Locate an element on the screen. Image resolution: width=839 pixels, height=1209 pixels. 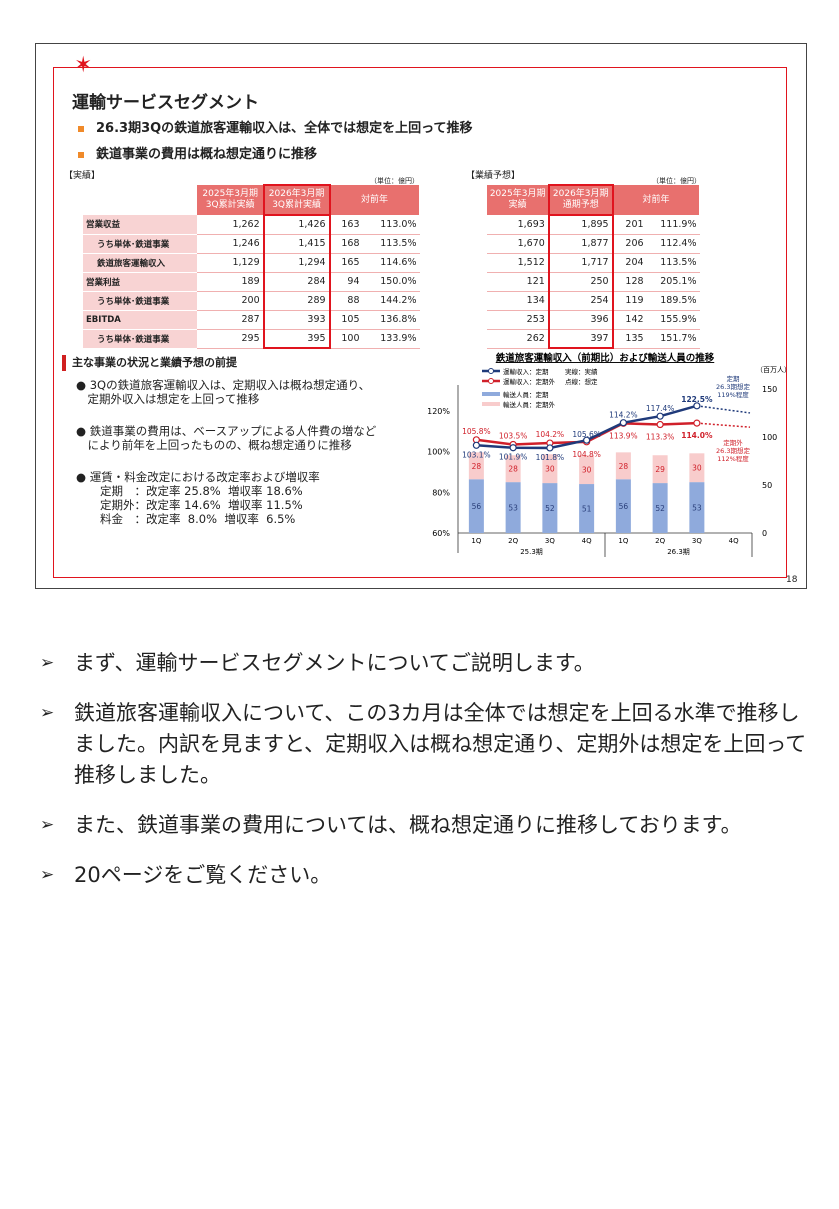
data-label-teikigai: 105.8% is located at coordinates (476, 431).